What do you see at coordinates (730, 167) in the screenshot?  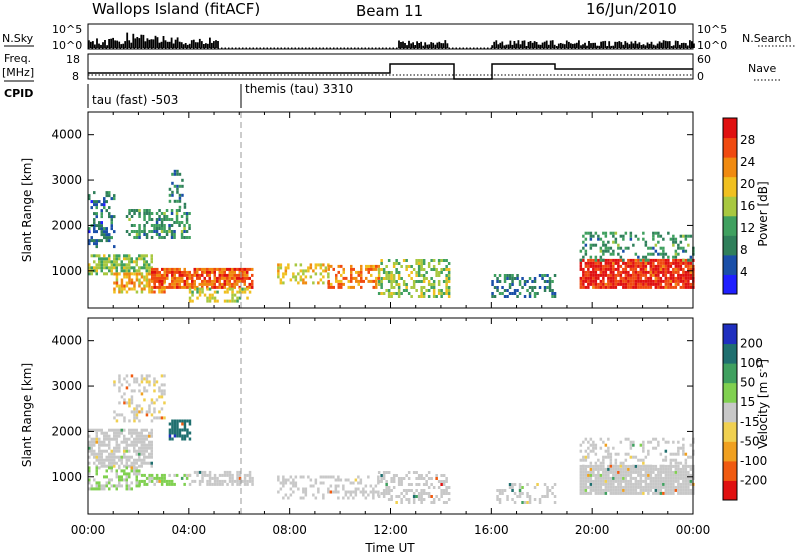 I see `colorbar-swatch` at bounding box center [730, 167].